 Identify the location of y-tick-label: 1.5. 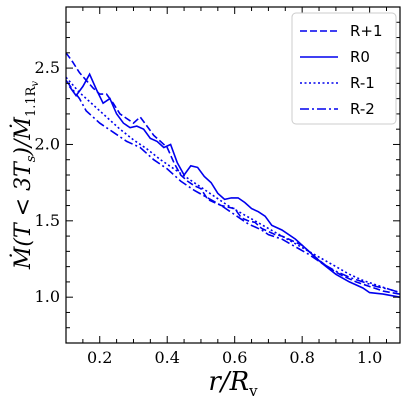
(47, 220).